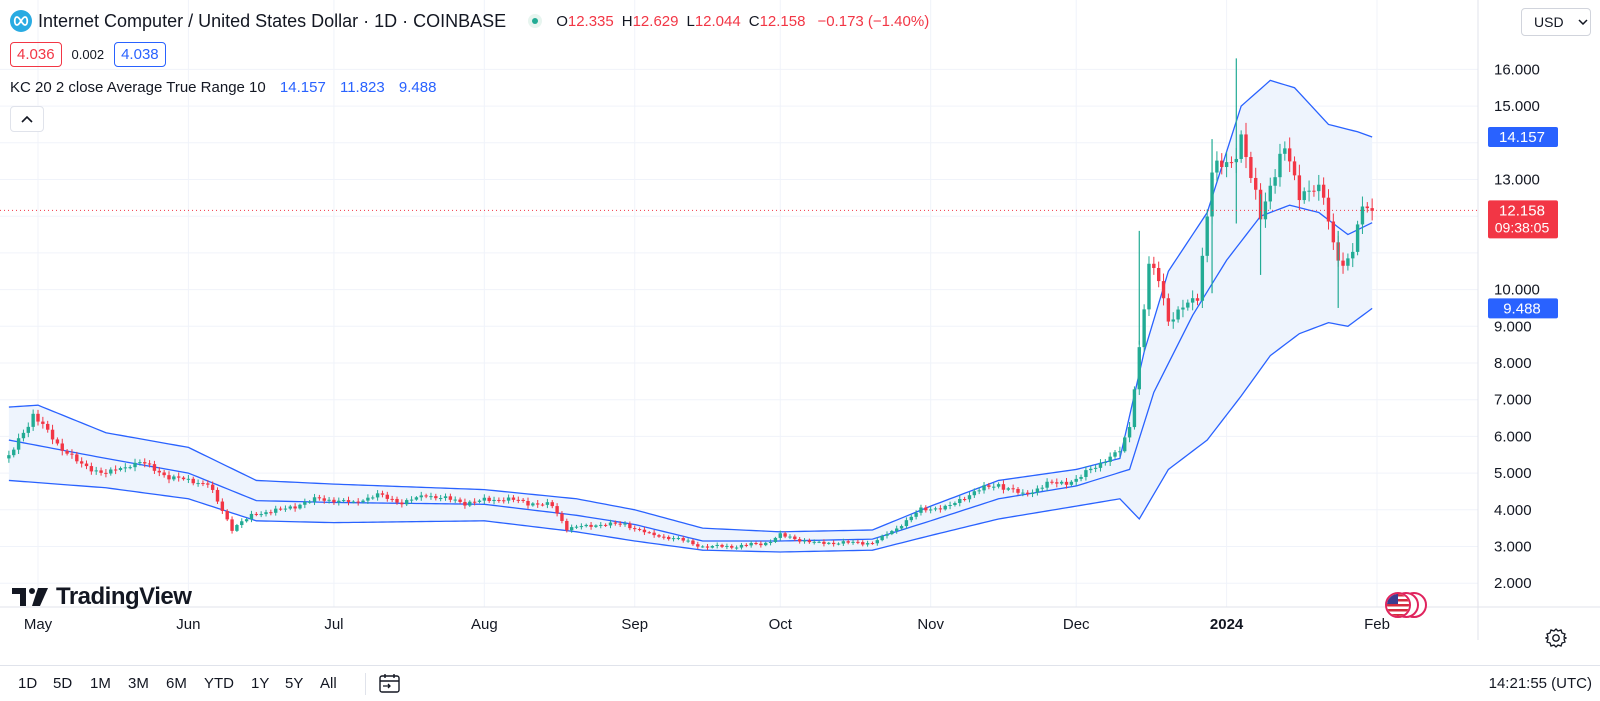  What do you see at coordinates (1404, 605) in the screenshot?
I see `us-flag-icon` at bounding box center [1404, 605].